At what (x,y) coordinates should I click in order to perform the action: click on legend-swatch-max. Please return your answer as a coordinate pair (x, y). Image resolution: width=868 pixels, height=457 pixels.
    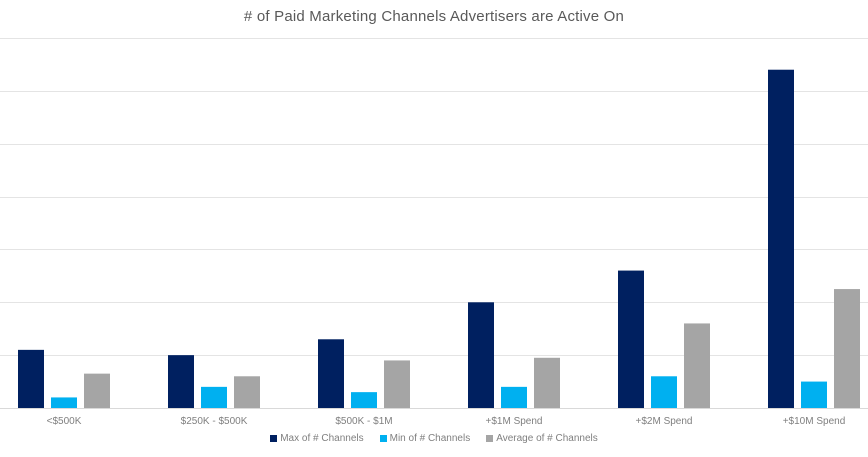
    Looking at the image, I should click on (274, 438).